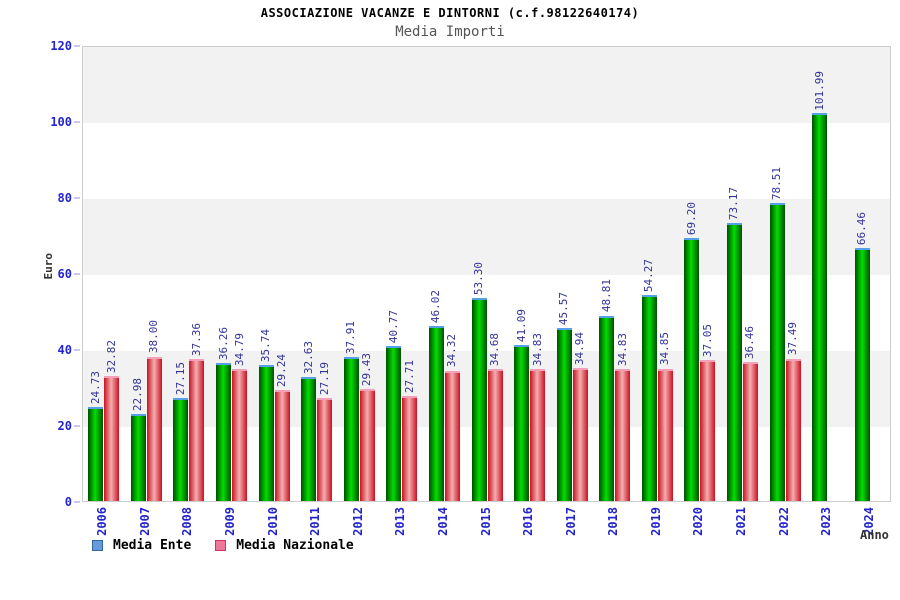 The width and height of the screenshot is (900, 600). What do you see at coordinates (102, 521) in the screenshot?
I see `x-tick-label-2006: 2006` at bounding box center [102, 521].